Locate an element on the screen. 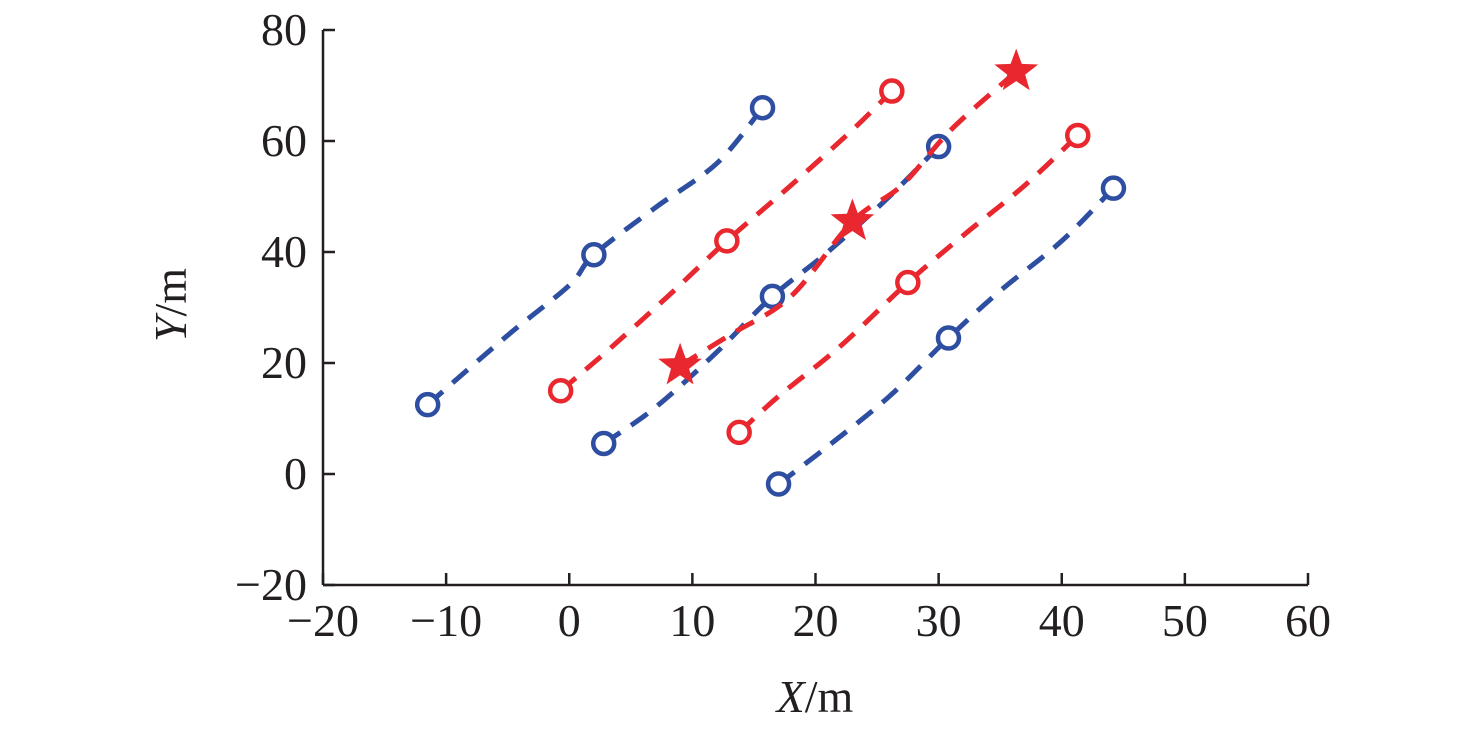 Image resolution: width=1476 pixels, height=730 pixels. x-tick-label: −10 is located at coordinates (446, 620).